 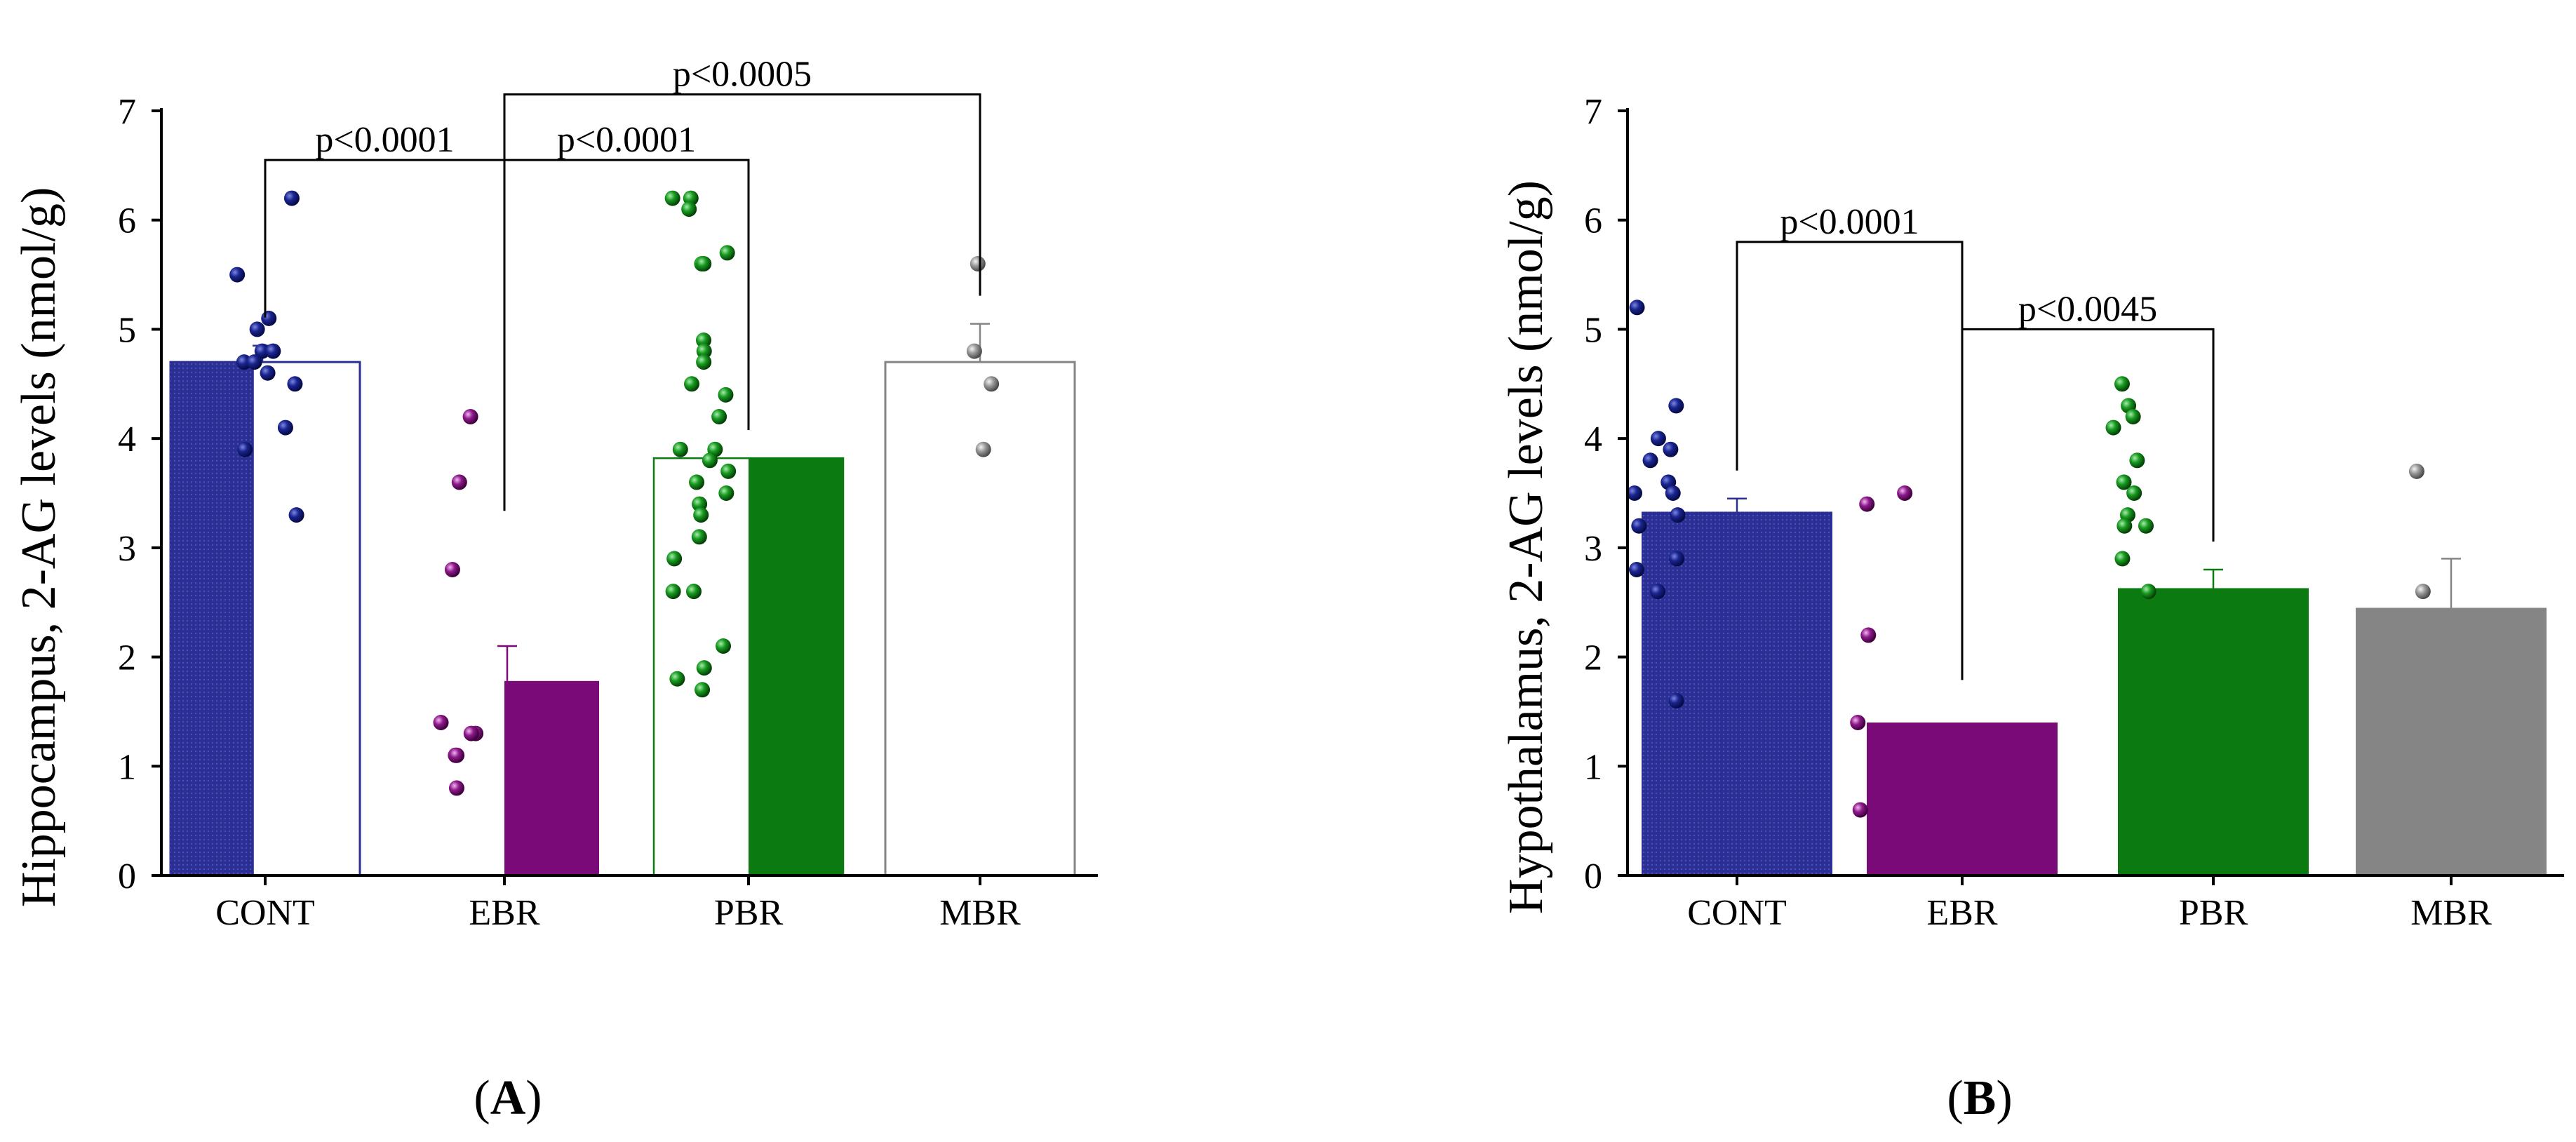 I want to click on panel-letter: B, so click(x=1980, y=1098).